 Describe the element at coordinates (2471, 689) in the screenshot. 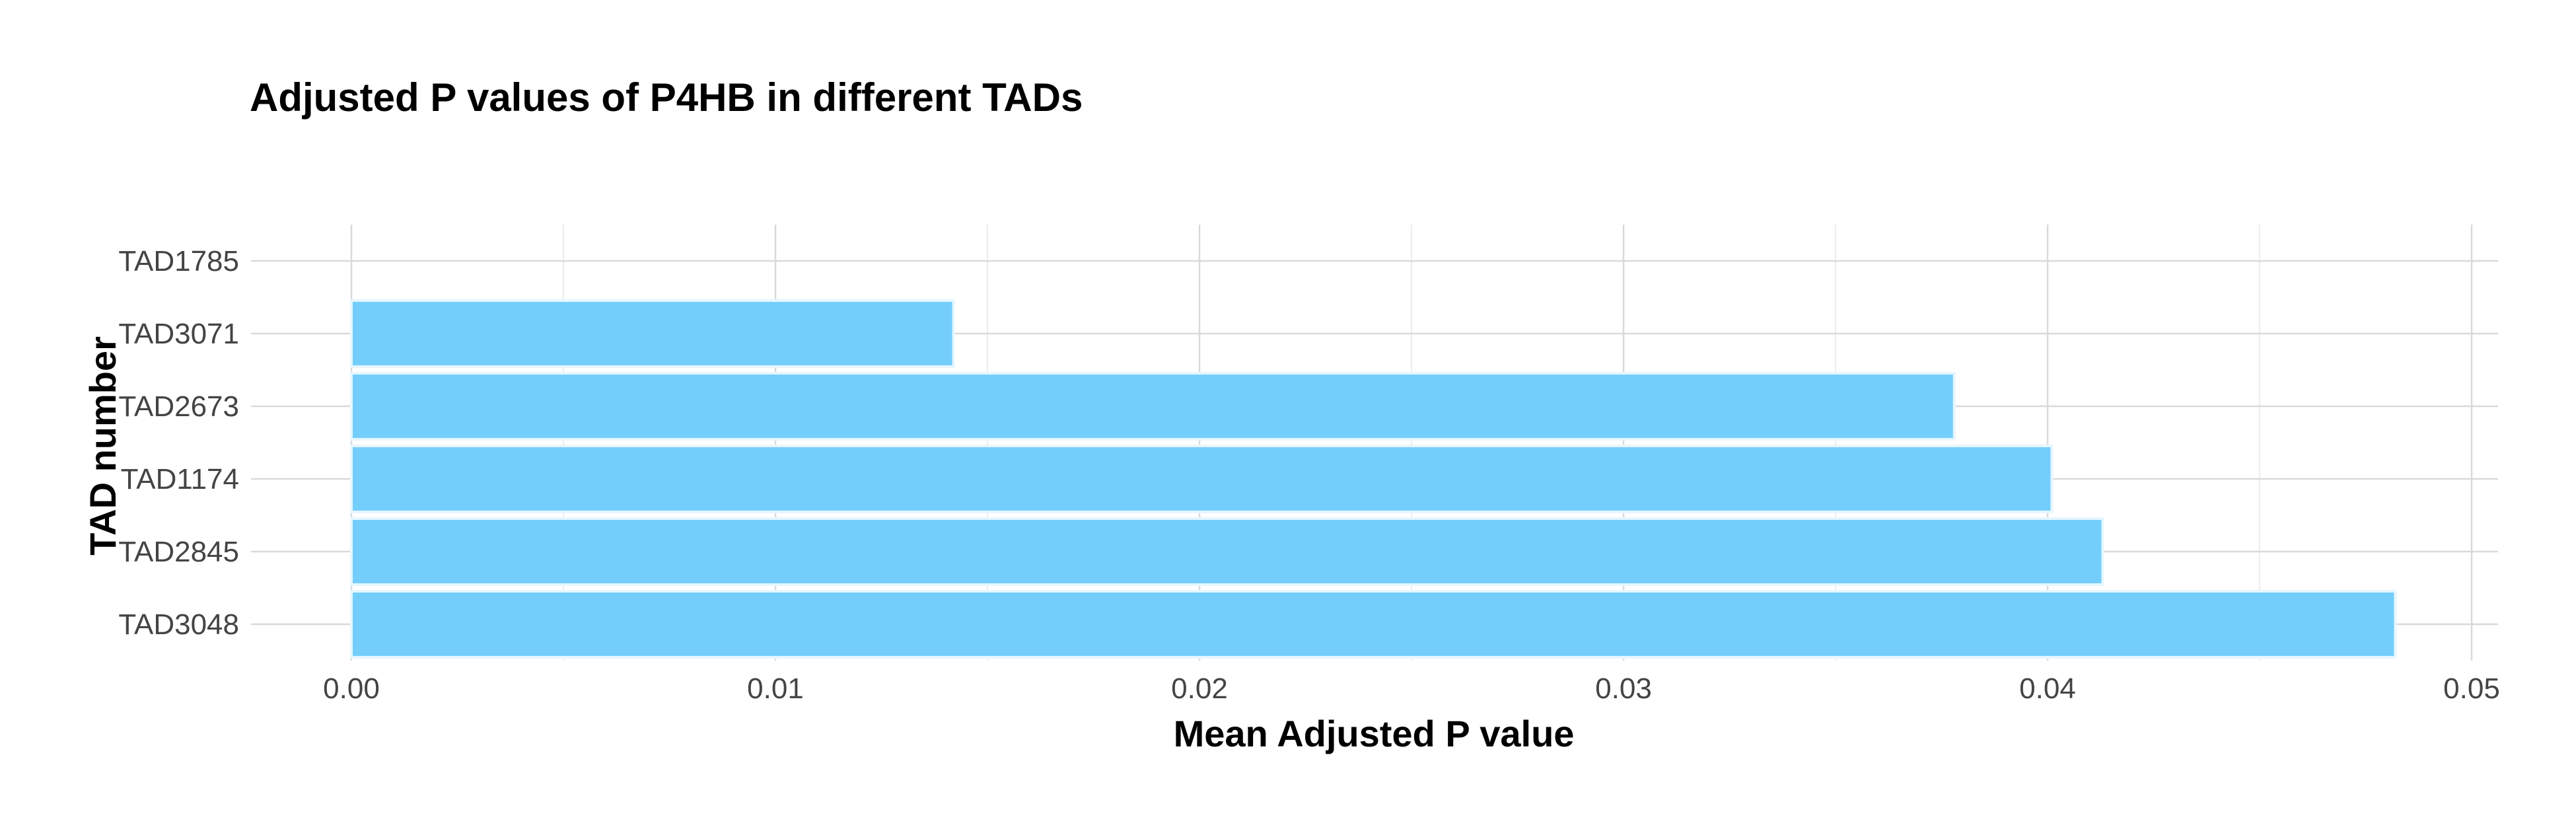

I see `x-tick-label: 0.05` at that location.